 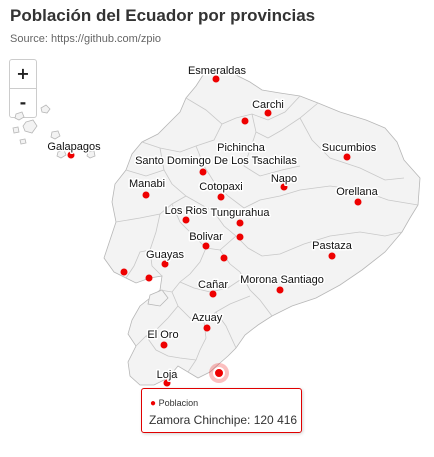 I want to click on selected-point, so click(x=219, y=373).